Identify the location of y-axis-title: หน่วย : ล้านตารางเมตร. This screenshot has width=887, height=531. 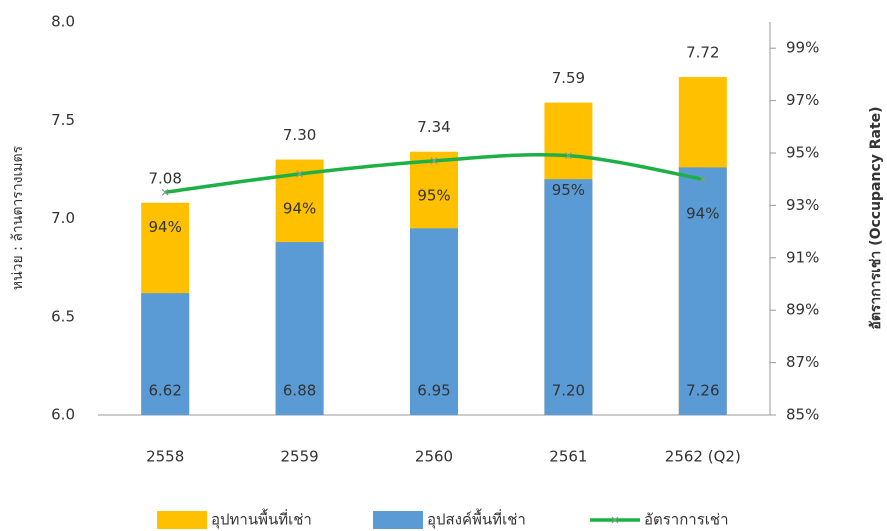
(18, 217).